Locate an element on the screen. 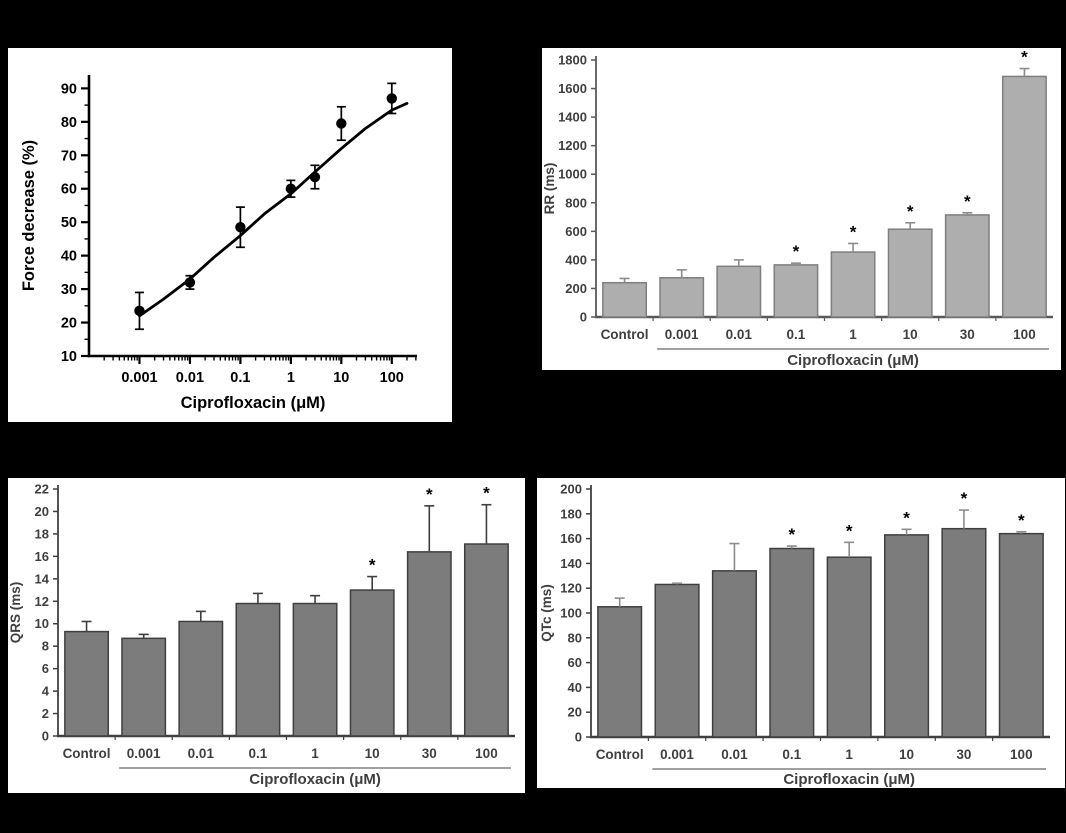  y-tick-label: 800 is located at coordinates (576, 202).